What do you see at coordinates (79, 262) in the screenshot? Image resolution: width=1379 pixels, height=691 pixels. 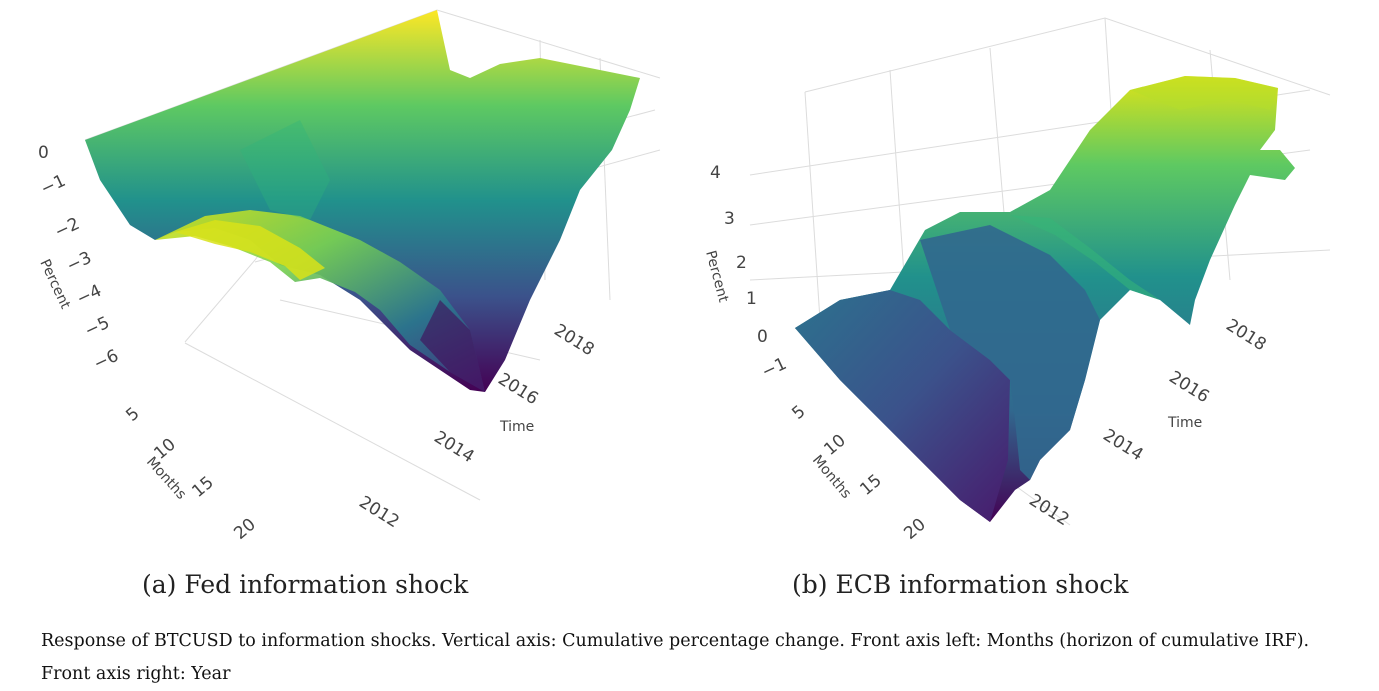 I see `z-tick: −3` at bounding box center [79, 262].